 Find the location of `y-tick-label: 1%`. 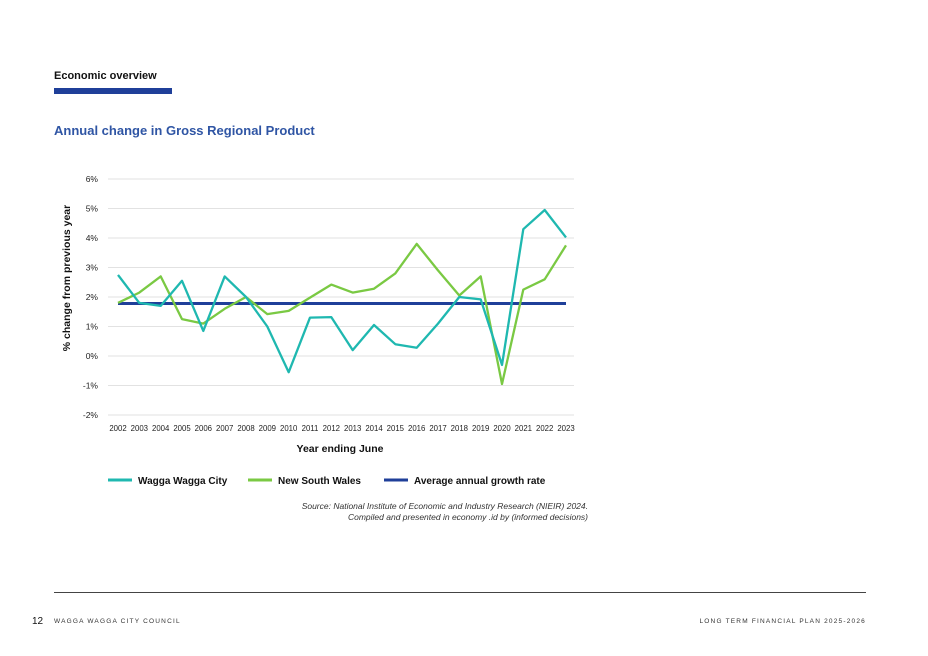

y-tick-label: 1% is located at coordinates (92, 327).